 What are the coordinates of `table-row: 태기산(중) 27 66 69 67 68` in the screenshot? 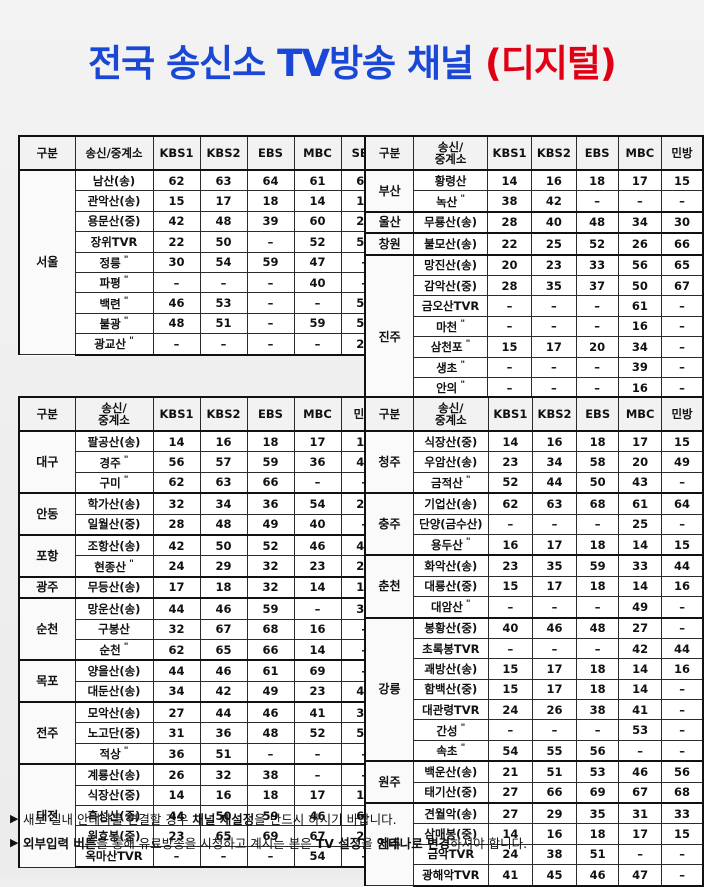 It's located at (534, 792).